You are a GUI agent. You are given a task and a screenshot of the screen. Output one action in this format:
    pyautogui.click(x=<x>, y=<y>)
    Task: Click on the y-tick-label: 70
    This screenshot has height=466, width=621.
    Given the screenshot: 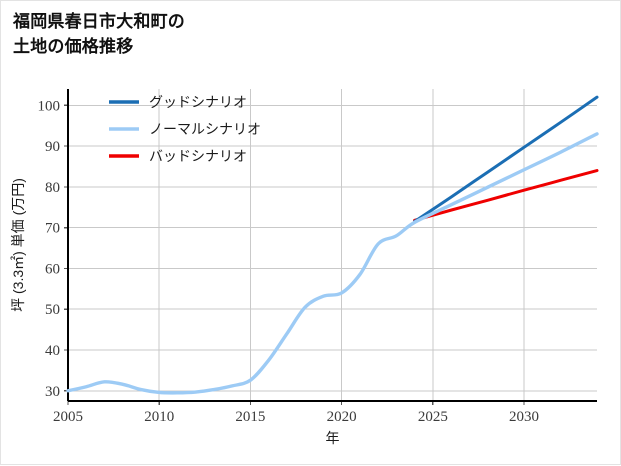 What is the action you would take?
    pyautogui.click(x=52, y=229)
    